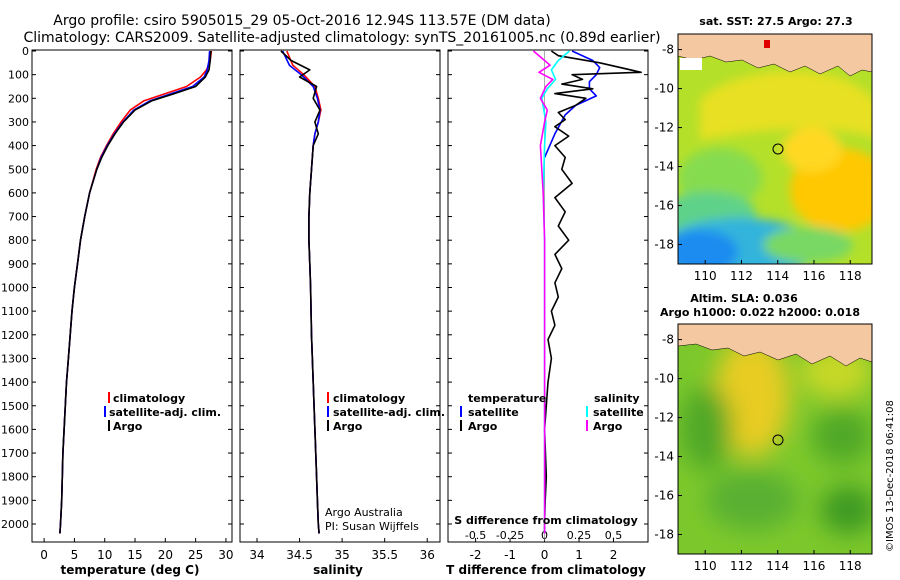  What do you see at coordinates (850, 276) in the screenshot?
I see `lon-tick-label: 118` at bounding box center [850, 276].